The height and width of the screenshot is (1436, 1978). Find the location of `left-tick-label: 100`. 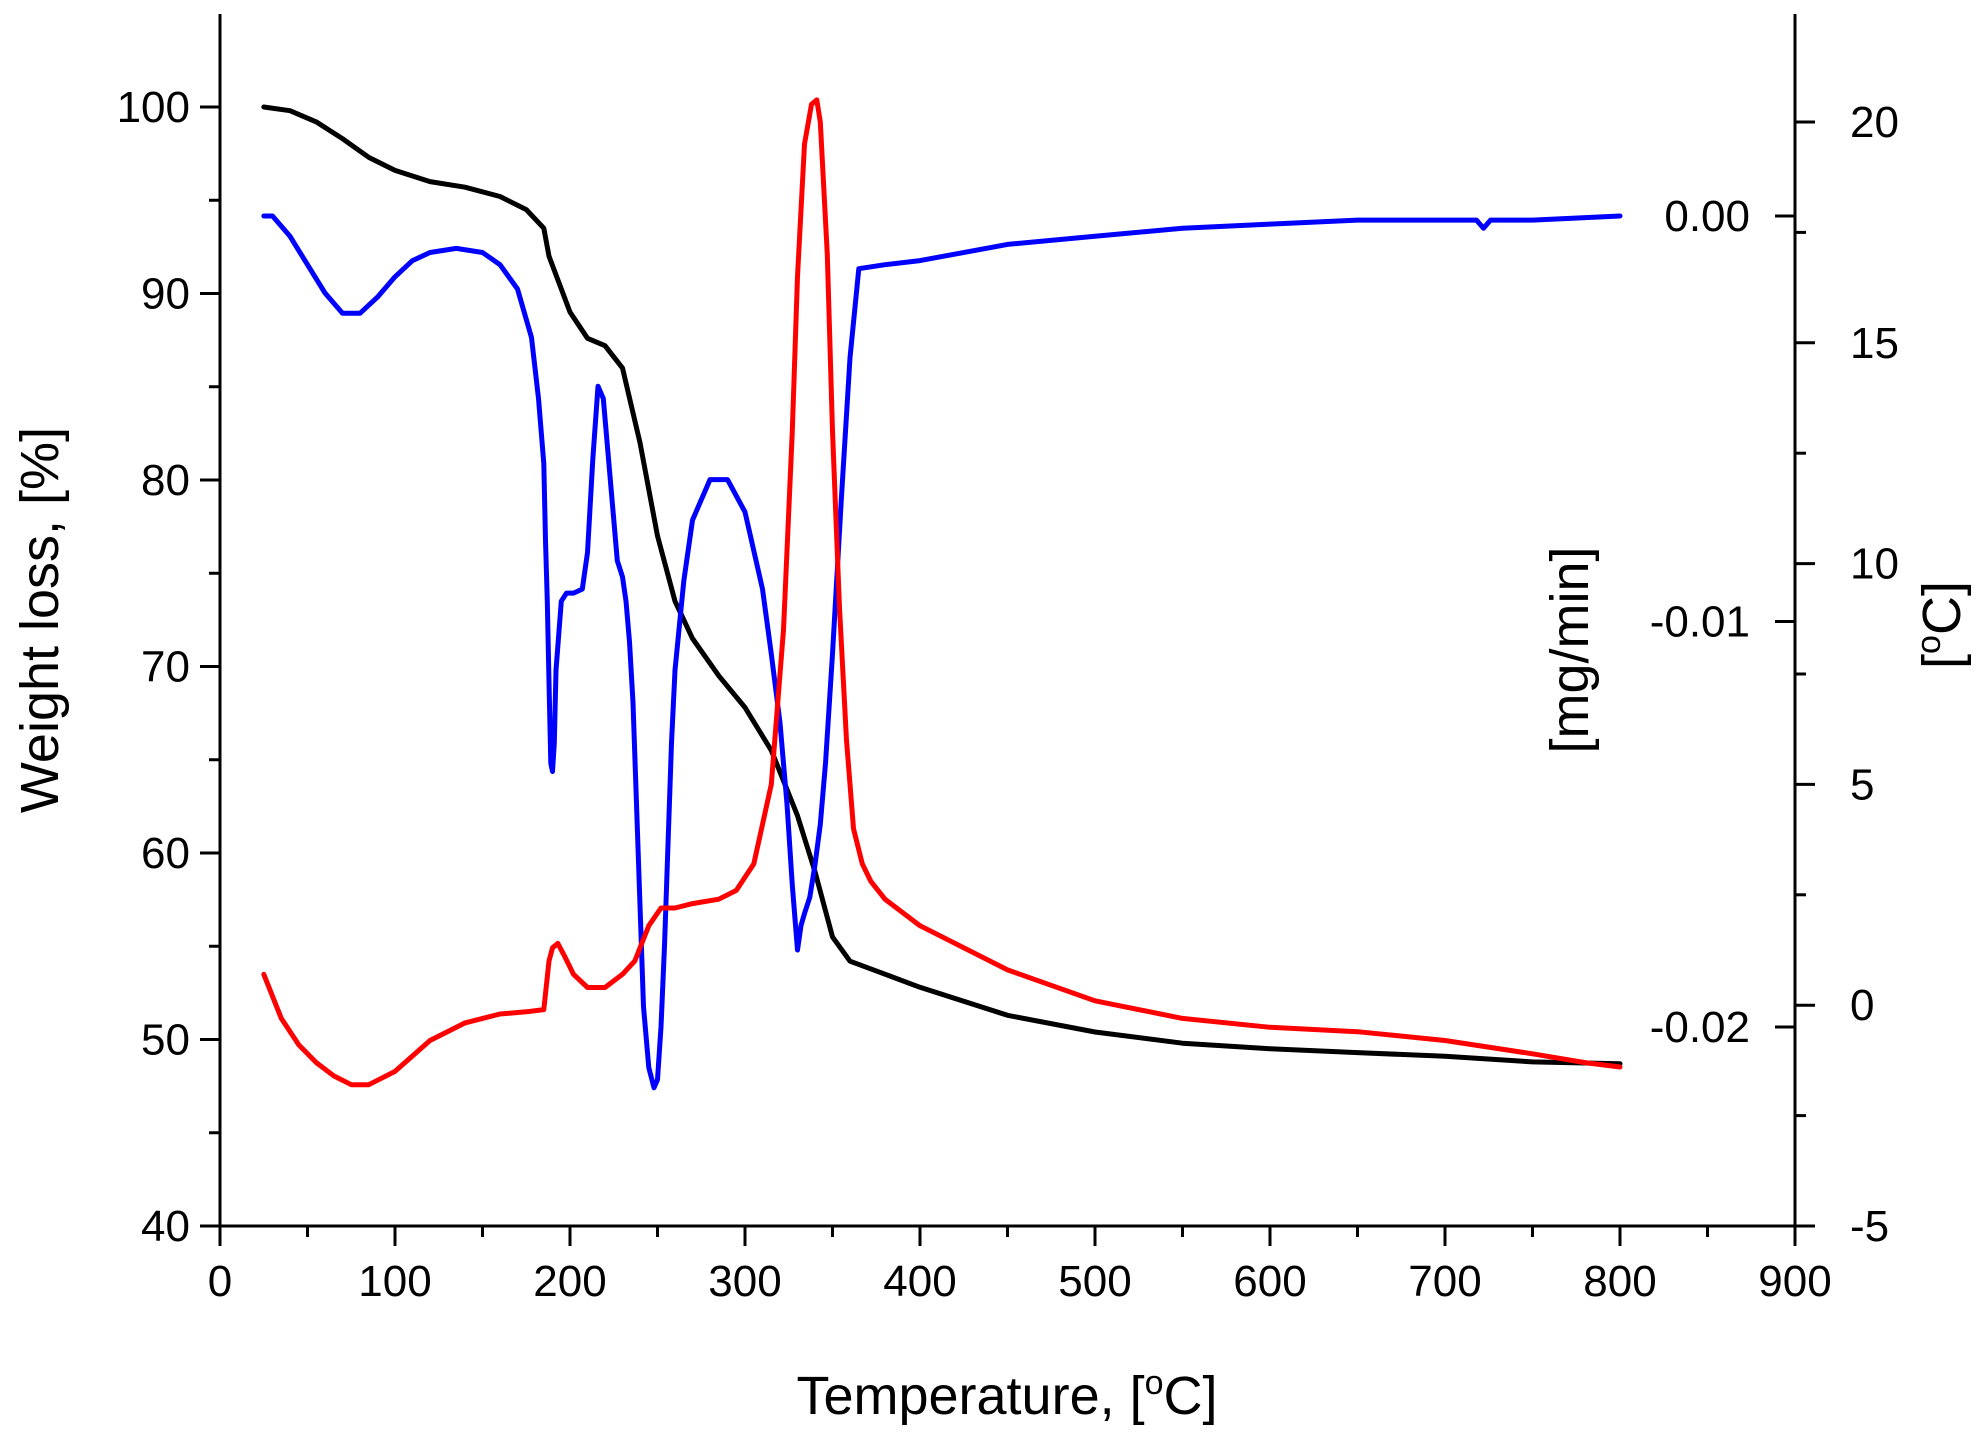

left-tick-label: 100 is located at coordinates (153, 107).